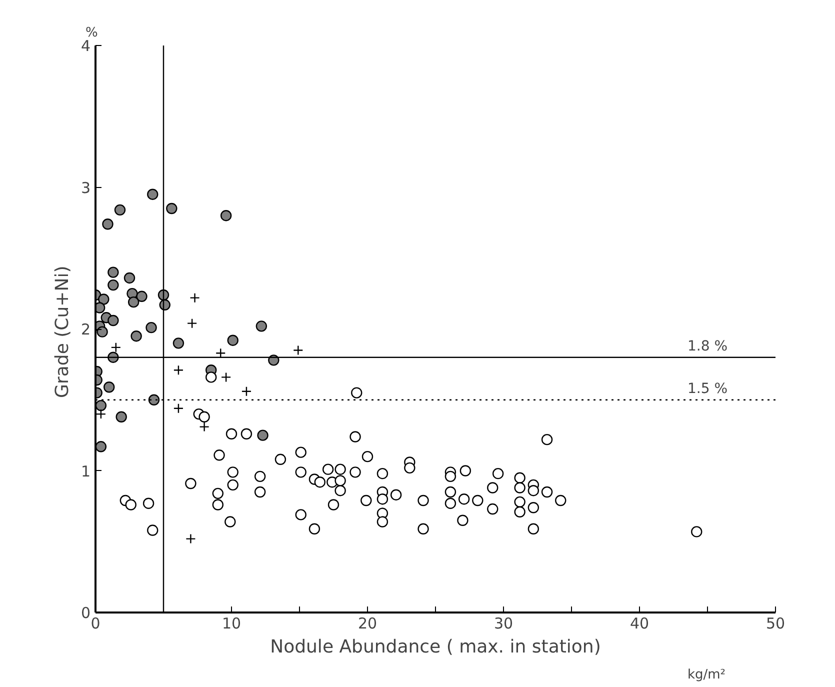 Image resolution: width=835 pixels, height=687 pixels. Describe the element at coordinates (85, 471) in the screenshot. I see `y-tick-label: 1` at that location.